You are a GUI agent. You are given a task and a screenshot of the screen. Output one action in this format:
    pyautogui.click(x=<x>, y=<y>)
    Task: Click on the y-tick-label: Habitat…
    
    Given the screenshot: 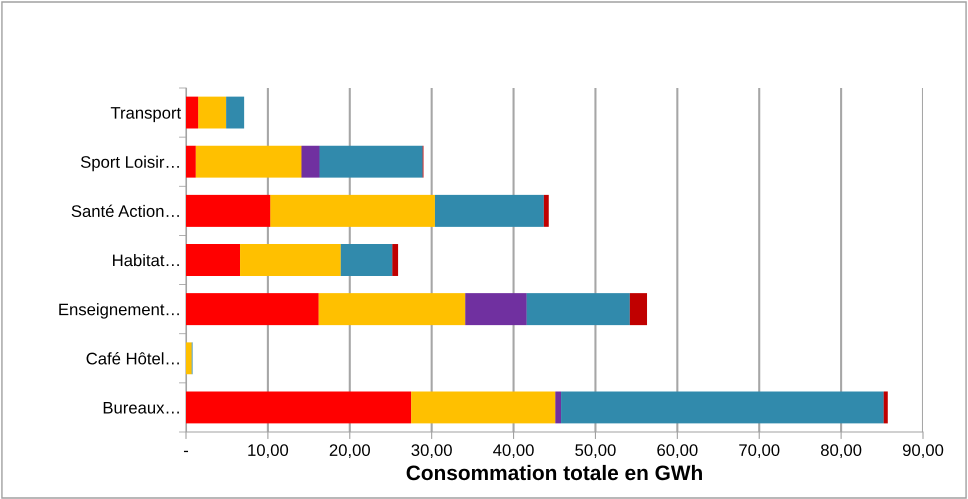 What is the action you would take?
    pyautogui.click(x=146, y=260)
    